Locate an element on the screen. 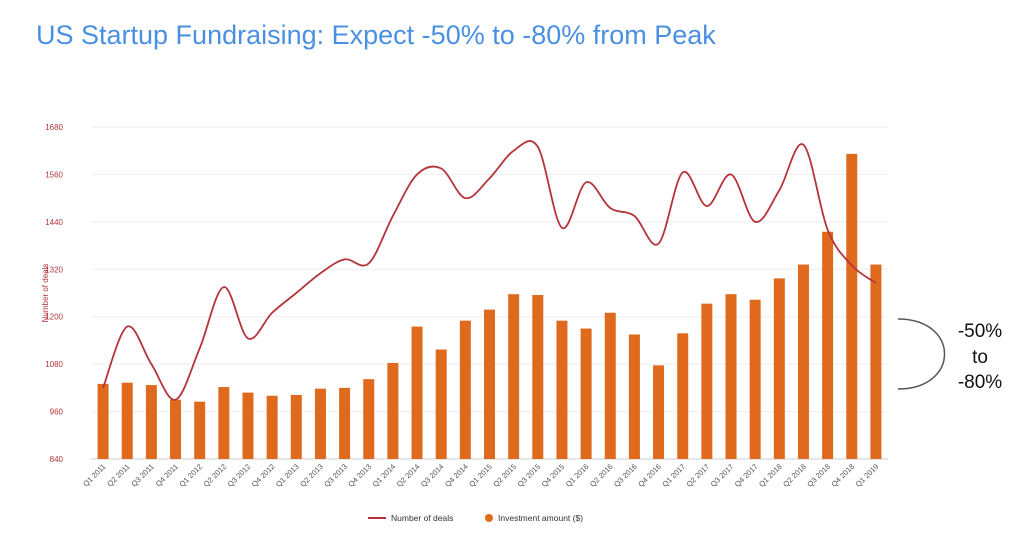  annotation-bracket is located at coordinates (921, 354).